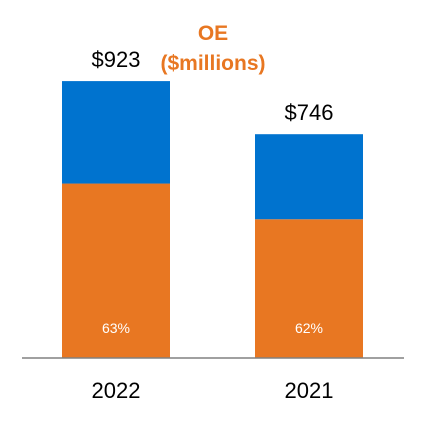  I want to click on chart-title-line2: ($millions), so click(212, 63).